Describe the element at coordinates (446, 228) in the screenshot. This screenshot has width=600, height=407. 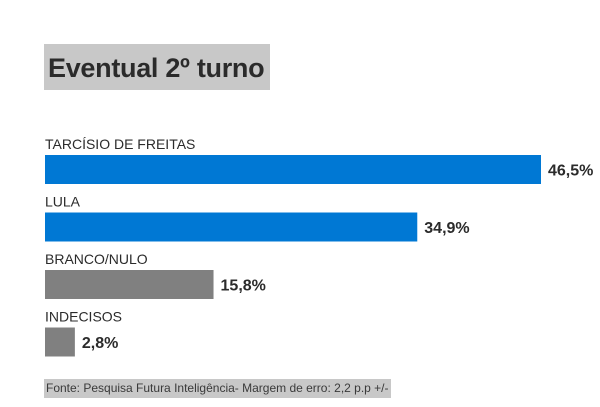
I see `value-label: 34,9%` at that location.